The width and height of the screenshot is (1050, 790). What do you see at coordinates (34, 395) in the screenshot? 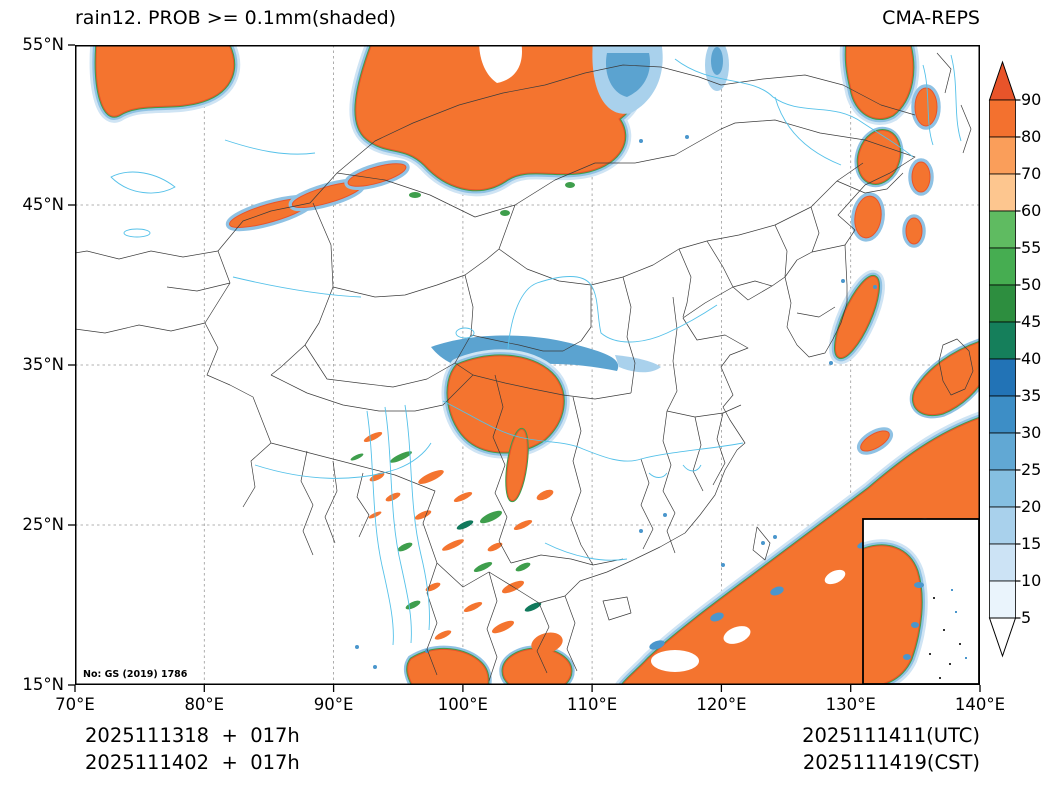
I see `y-axis-labels: 55°N 45°N 35°N 25°N 15°N` at bounding box center [34, 395].